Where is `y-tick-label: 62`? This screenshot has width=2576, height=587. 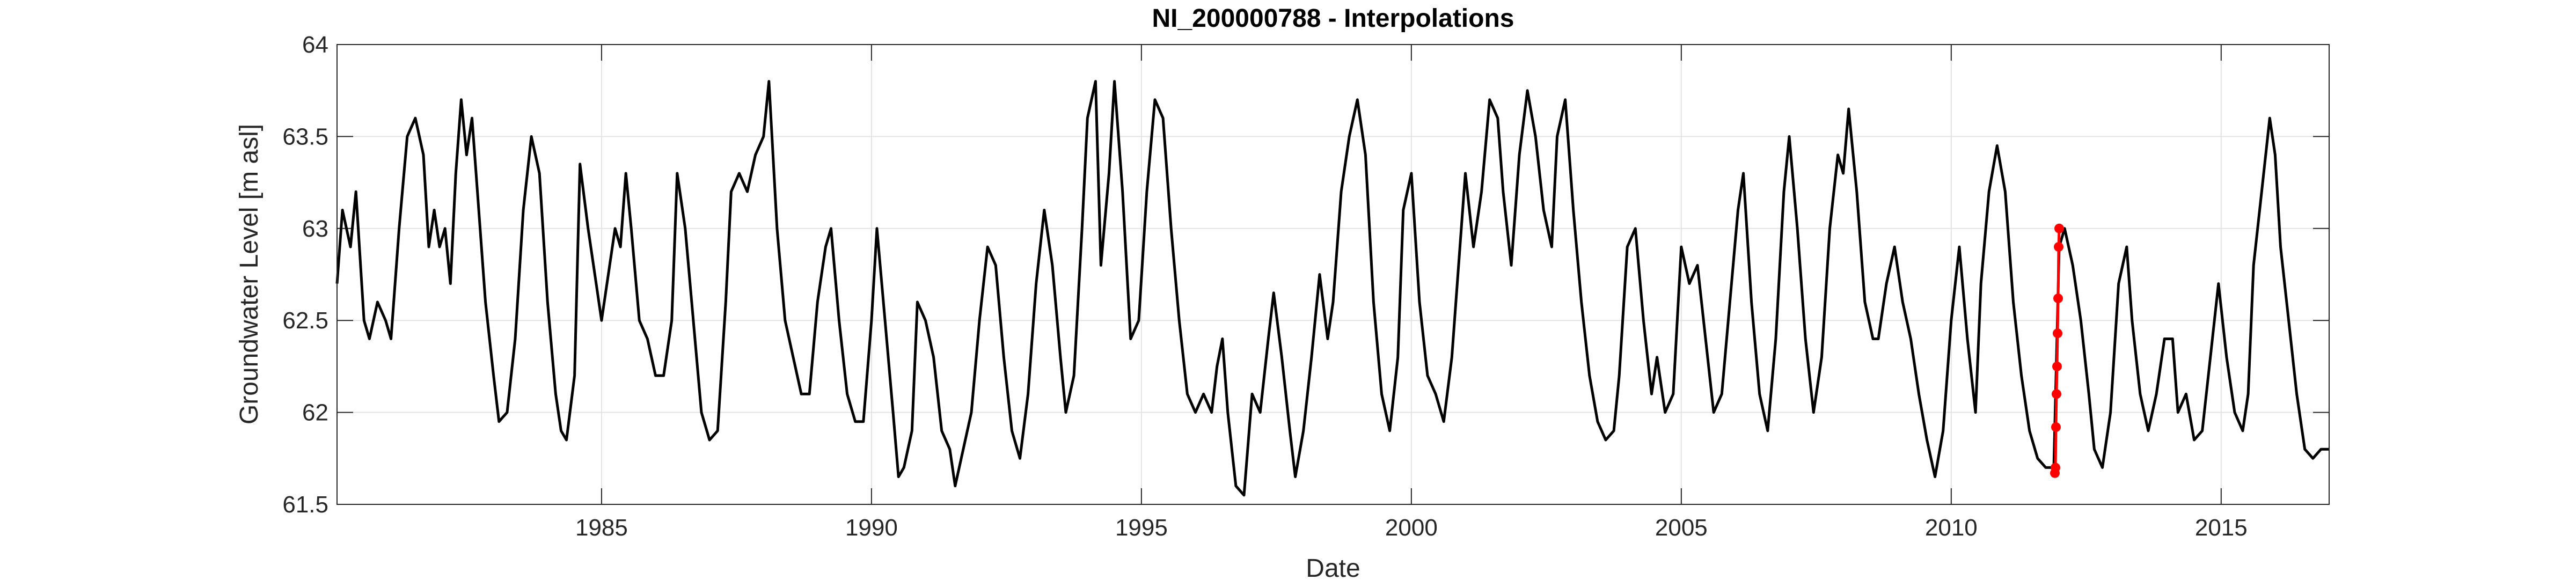 y-tick-label: 62 is located at coordinates (315, 413).